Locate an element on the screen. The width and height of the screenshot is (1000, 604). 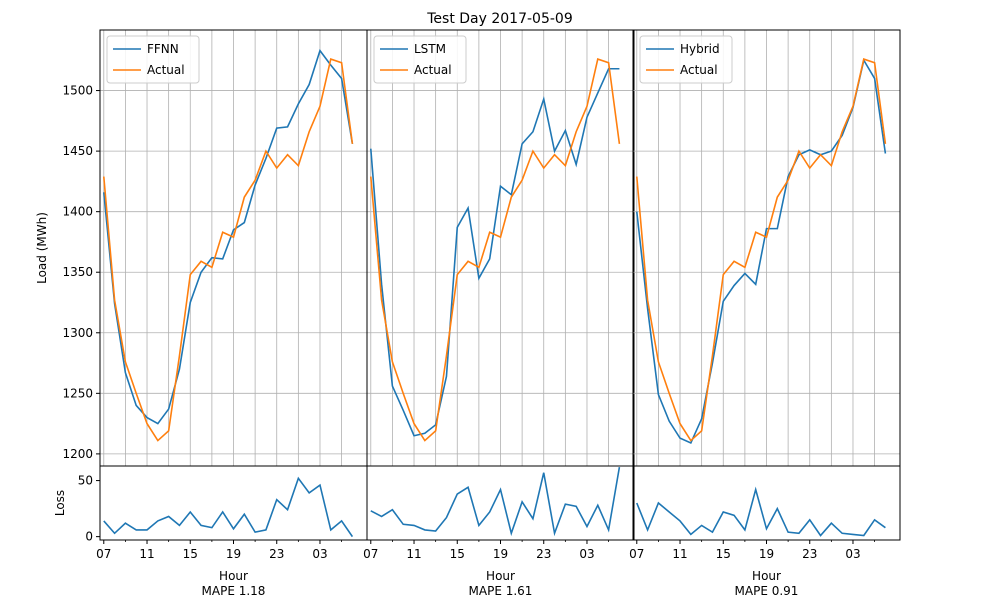
loss-plot-frame is located at coordinates (500, 503).